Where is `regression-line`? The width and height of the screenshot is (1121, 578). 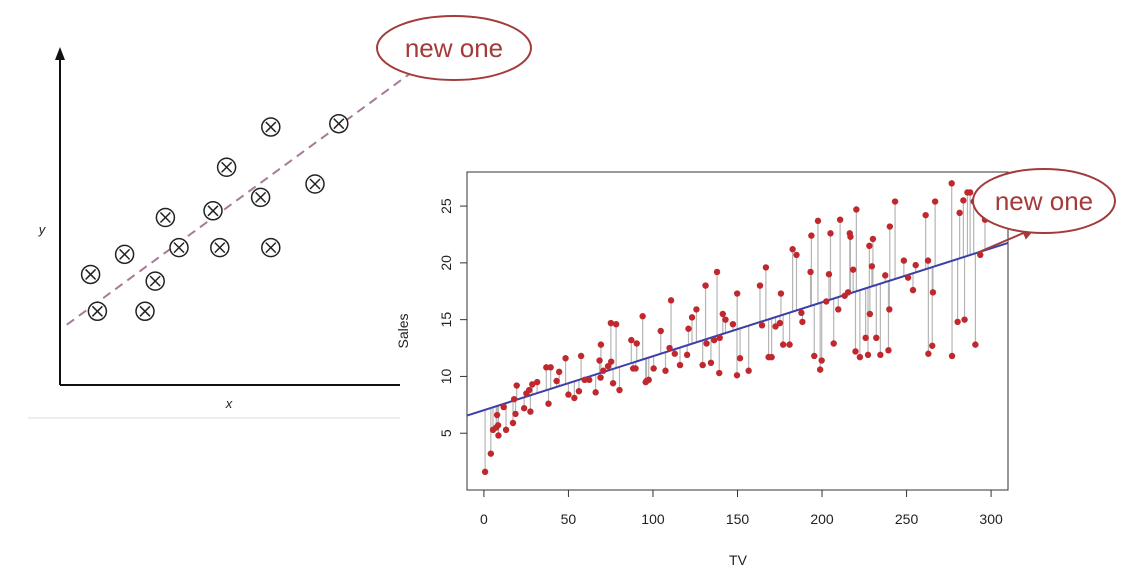
regression-line is located at coordinates (737, 329).